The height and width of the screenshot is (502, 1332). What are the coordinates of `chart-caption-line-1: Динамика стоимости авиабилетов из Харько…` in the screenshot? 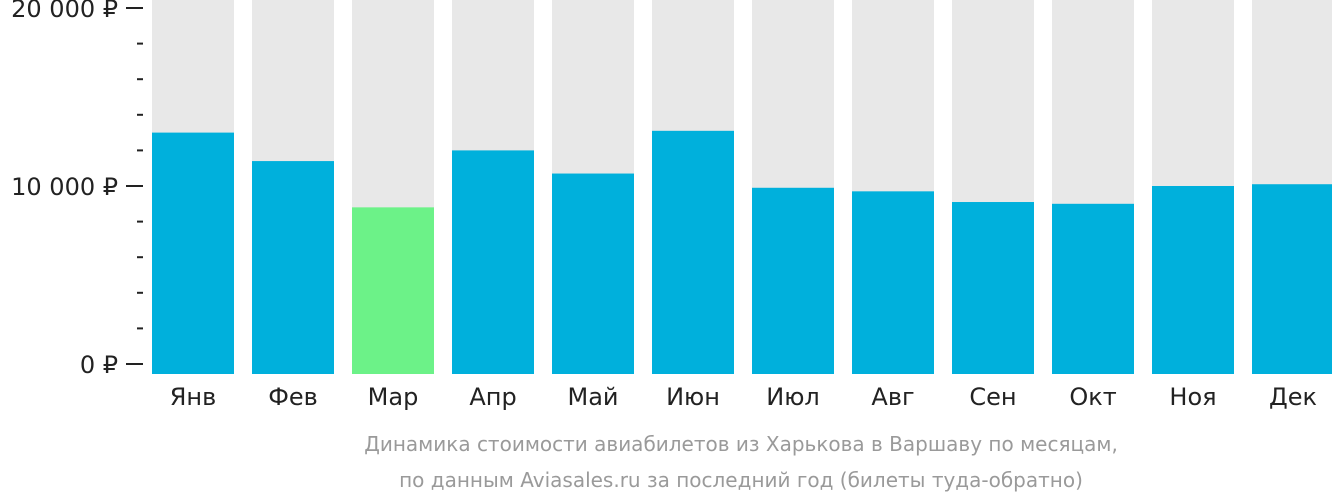 It's located at (741, 444).